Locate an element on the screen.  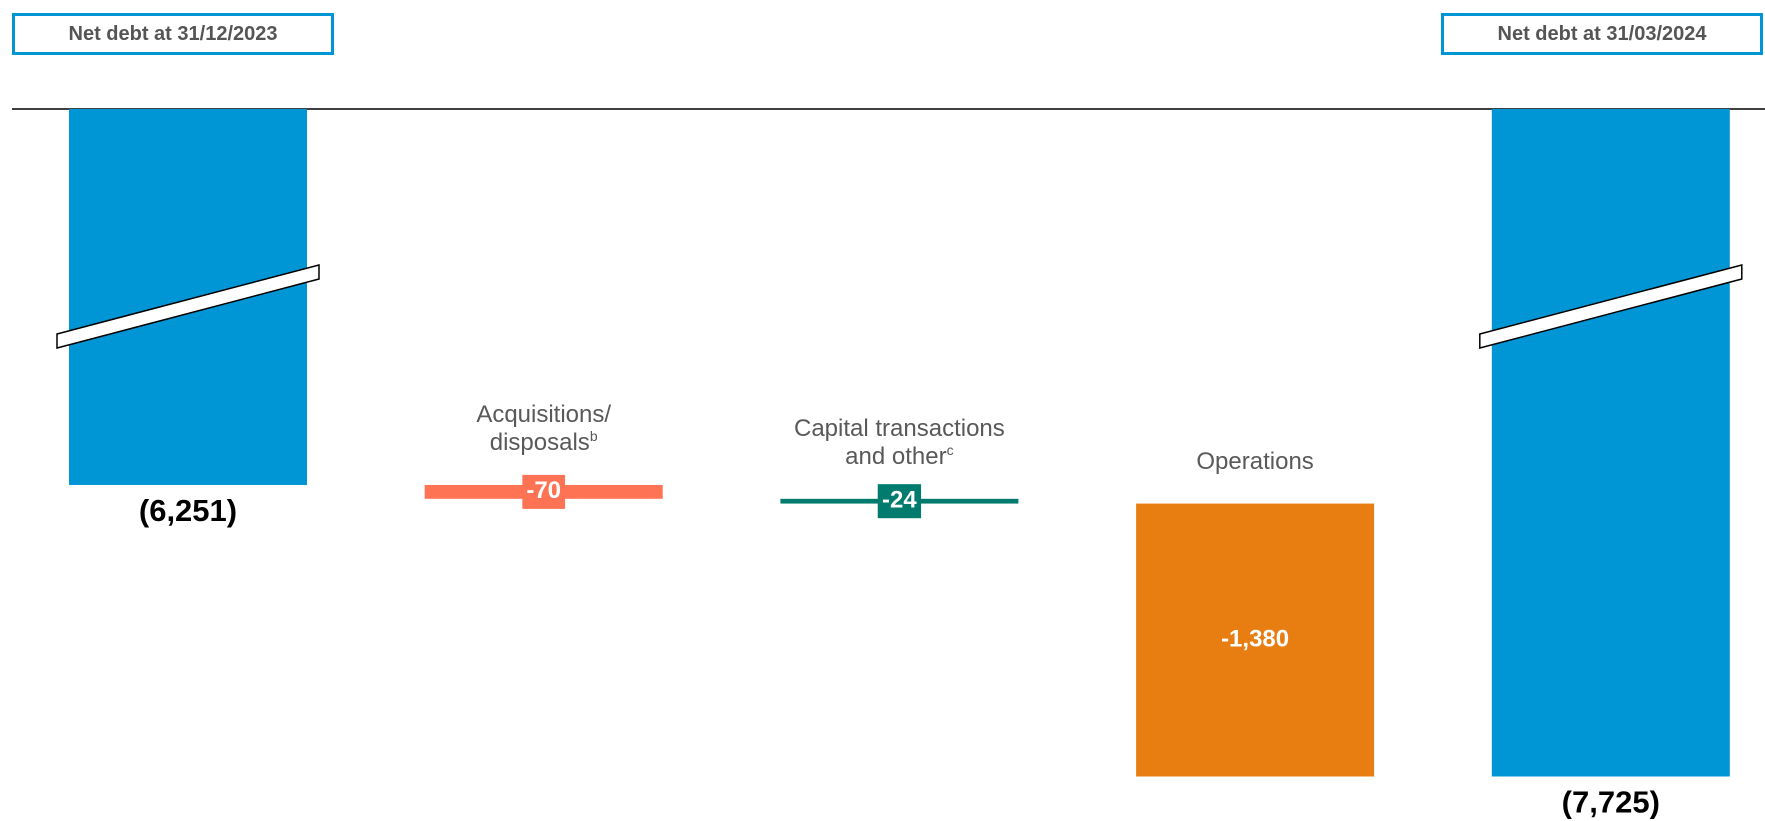
value-label: -24 is located at coordinates (899, 500).